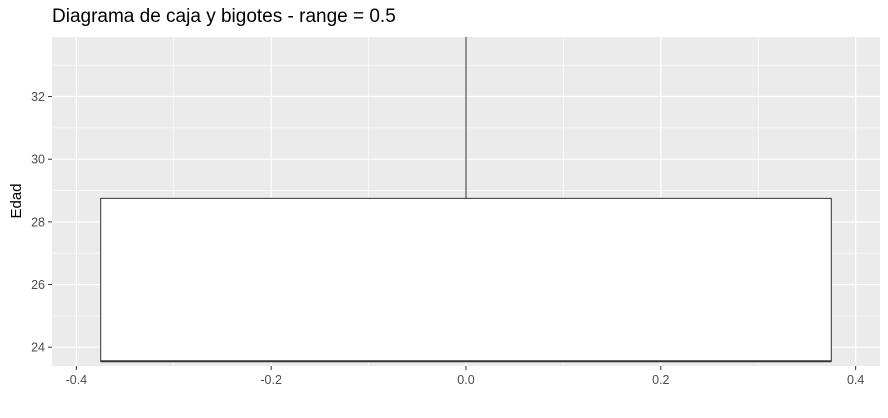 Image resolution: width=888 pixels, height=418 pixels. I want to click on x-axis: -0.4 -0.2 0.0 0.2 0.4, so click(465, 376).